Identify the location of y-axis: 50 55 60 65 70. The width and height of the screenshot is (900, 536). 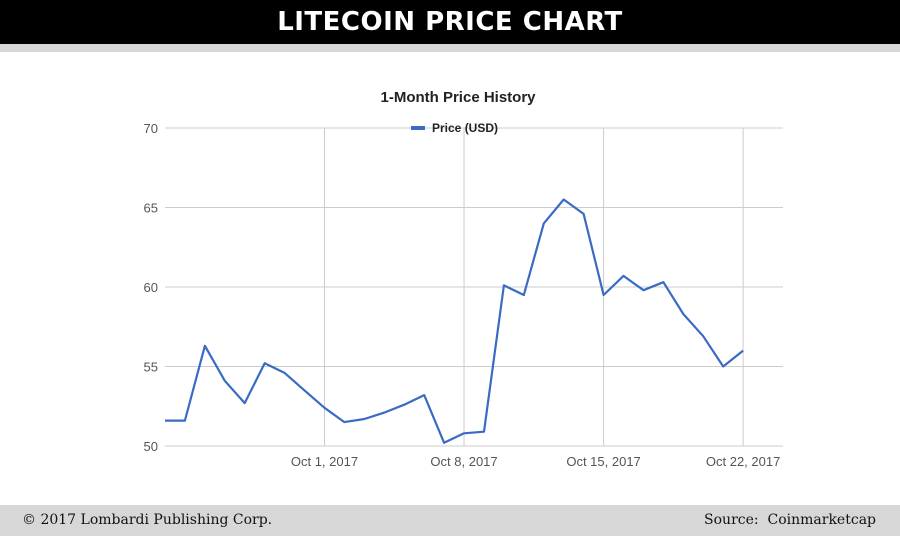
(151, 287).